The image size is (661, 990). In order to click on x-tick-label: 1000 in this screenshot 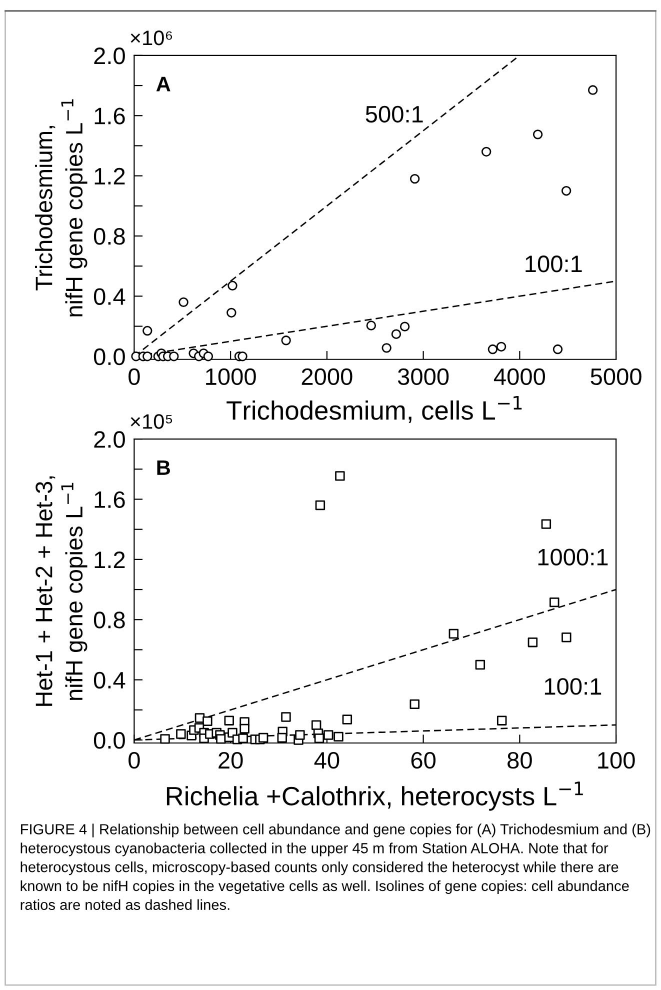, I will do `click(231, 377)`.